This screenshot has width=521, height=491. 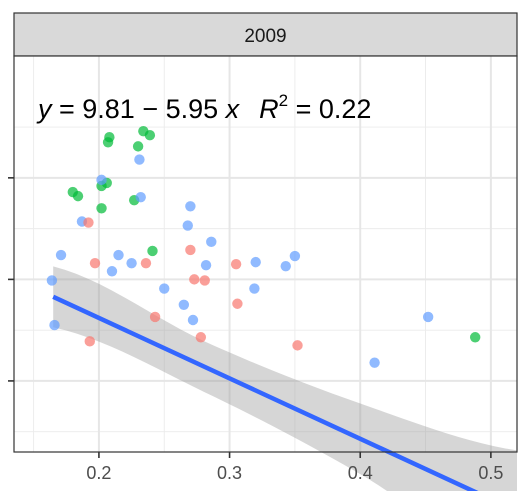 I want to click on x-tick-label: 0.5, so click(x=490, y=473).